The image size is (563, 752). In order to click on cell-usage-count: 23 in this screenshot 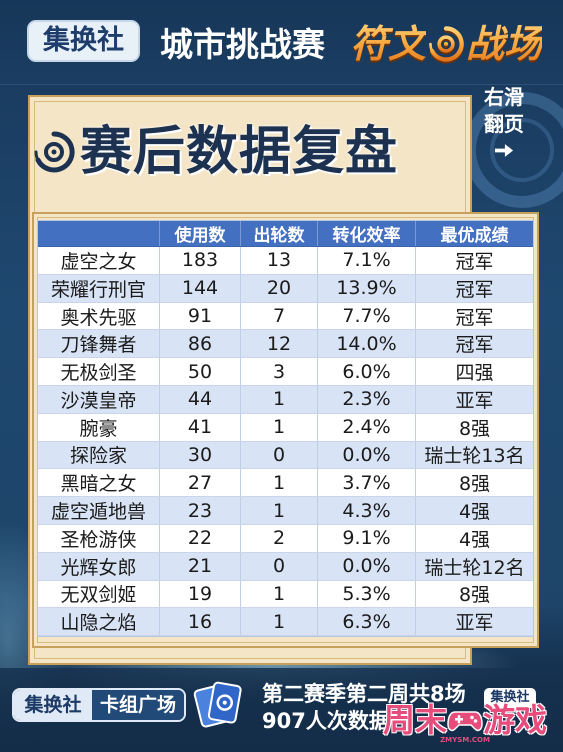, I will do `click(200, 510)`.